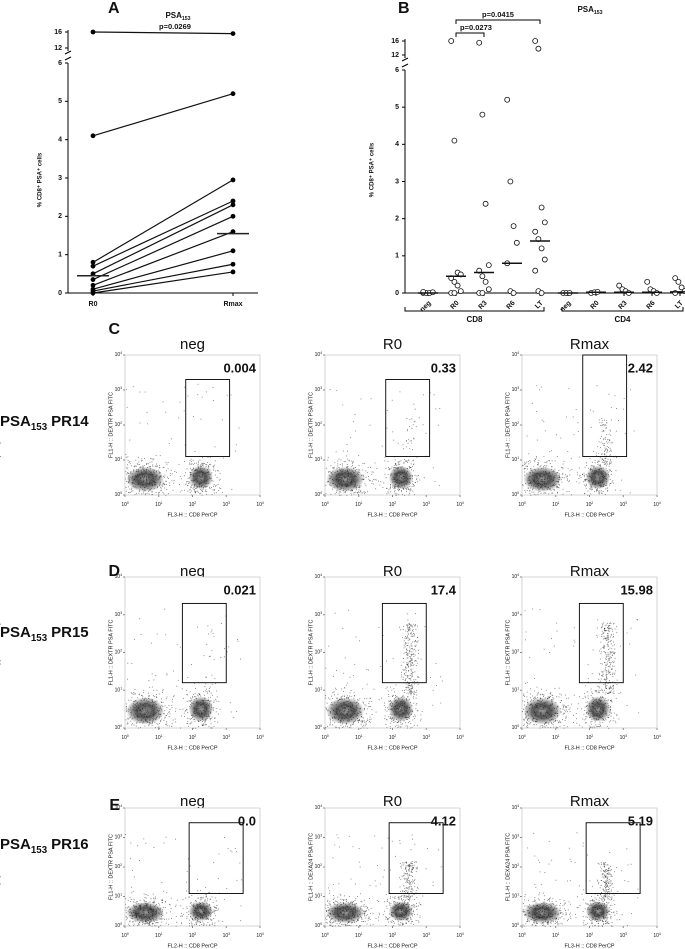  What do you see at coordinates (392, 344) in the screenshot?
I see `plot-title: R0` at bounding box center [392, 344].